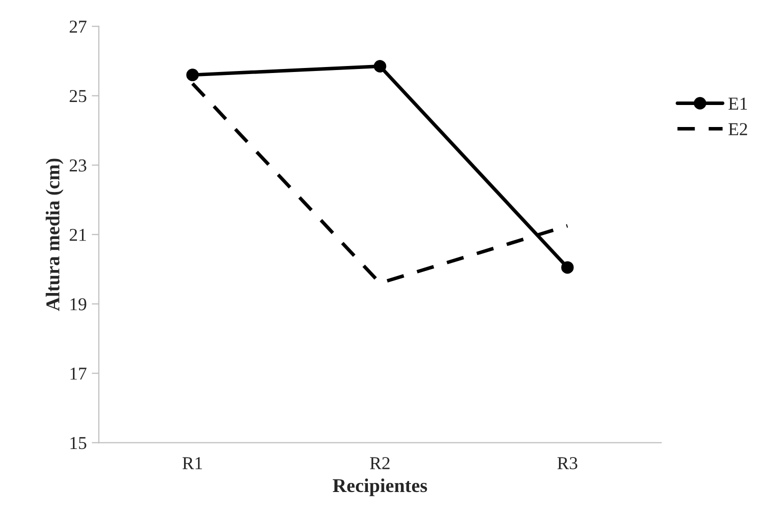  What do you see at coordinates (78, 96) in the screenshot?
I see `y-tick-label: 25` at bounding box center [78, 96].